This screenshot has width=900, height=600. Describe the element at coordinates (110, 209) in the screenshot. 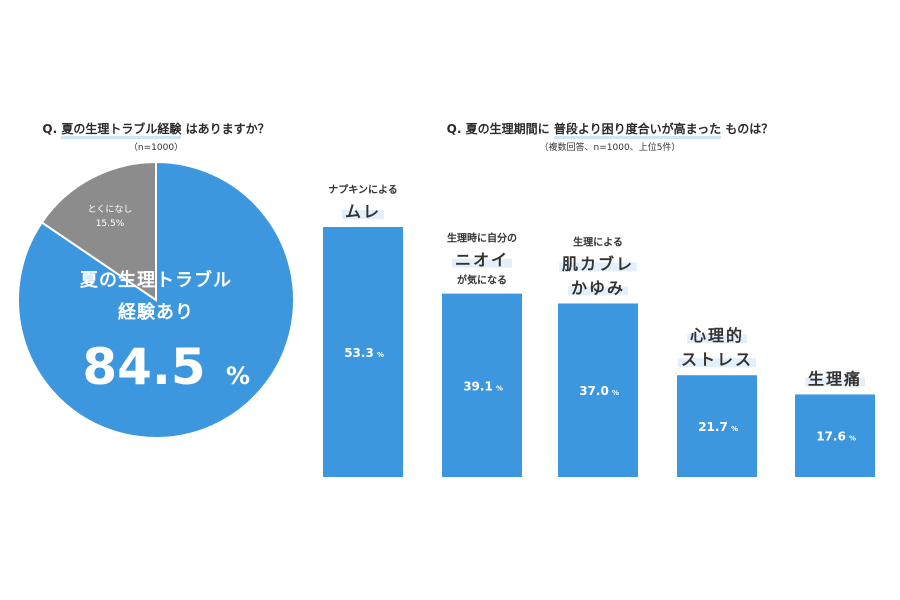

I see `pie-none-label: とくになし` at that location.